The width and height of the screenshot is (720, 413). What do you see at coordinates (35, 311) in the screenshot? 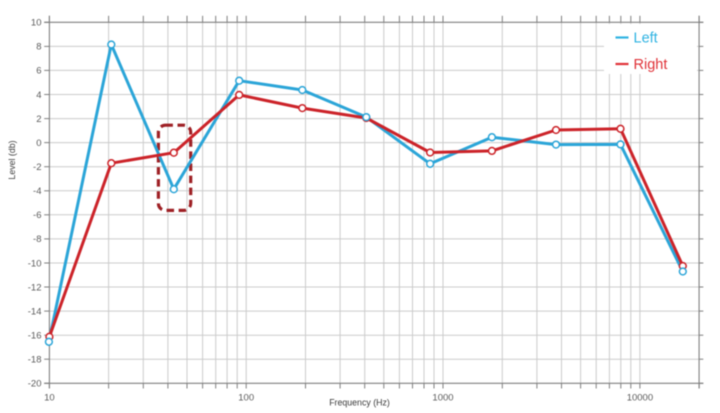
I see `svg-text: -14` at bounding box center [35, 311].